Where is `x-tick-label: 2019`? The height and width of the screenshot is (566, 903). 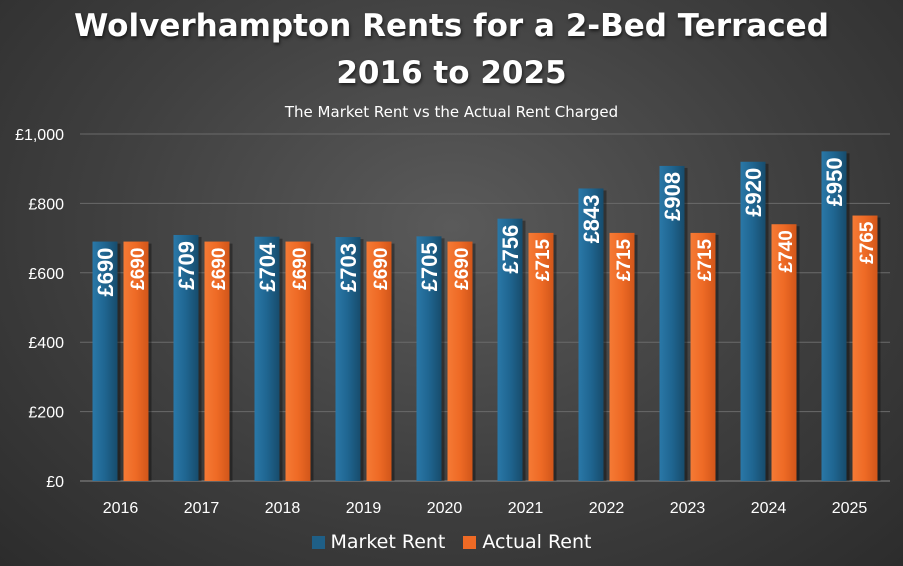 x-tick-label: 2019 is located at coordinates (364, 508).